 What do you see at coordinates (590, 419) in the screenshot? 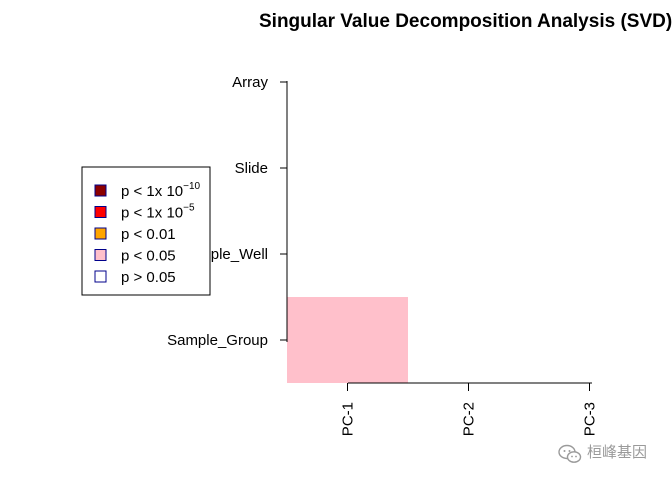
I see `x-tick-label: PC-3` at bounding box center [590, 419].